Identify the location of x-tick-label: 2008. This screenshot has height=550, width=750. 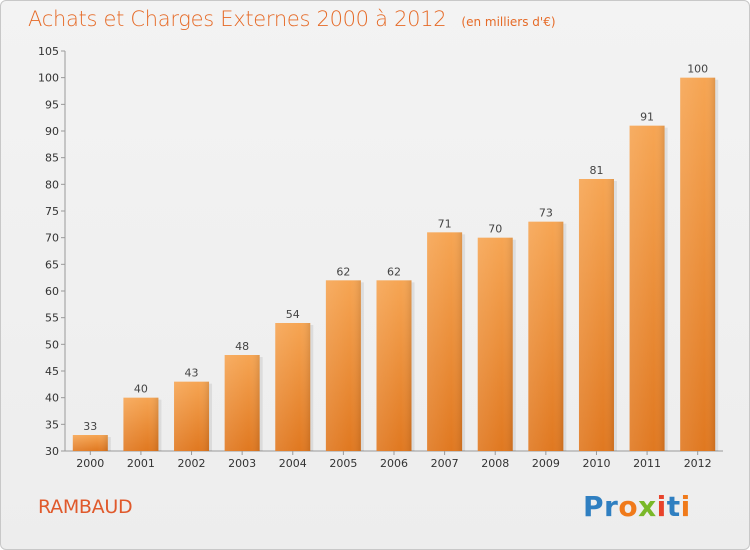
(495, 463).